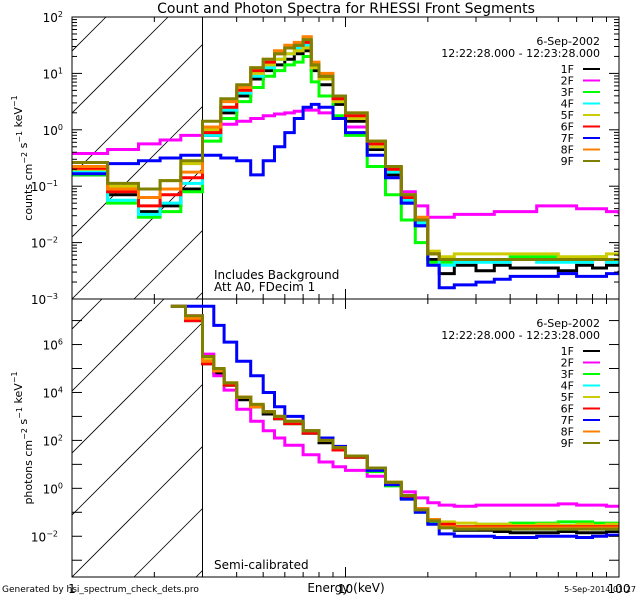 This screenshot has width=640, height=600. What do you see at coordinates (44, 186) in the screenshot?
I see `y-tick-label: 10⁻¹` at bounding box center [44, 186].